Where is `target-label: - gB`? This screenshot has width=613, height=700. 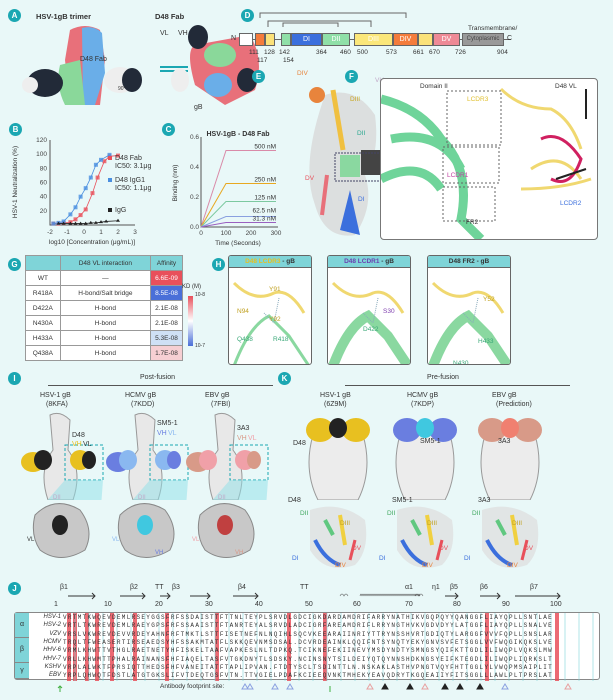
target-label: - gB is located at coordinates (482, 261).